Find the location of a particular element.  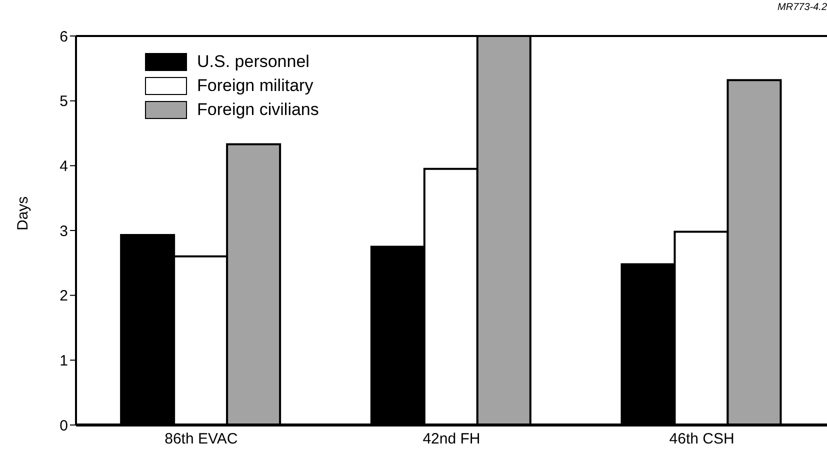

y-tick-label: 6 is located at coordinates (64, 37).